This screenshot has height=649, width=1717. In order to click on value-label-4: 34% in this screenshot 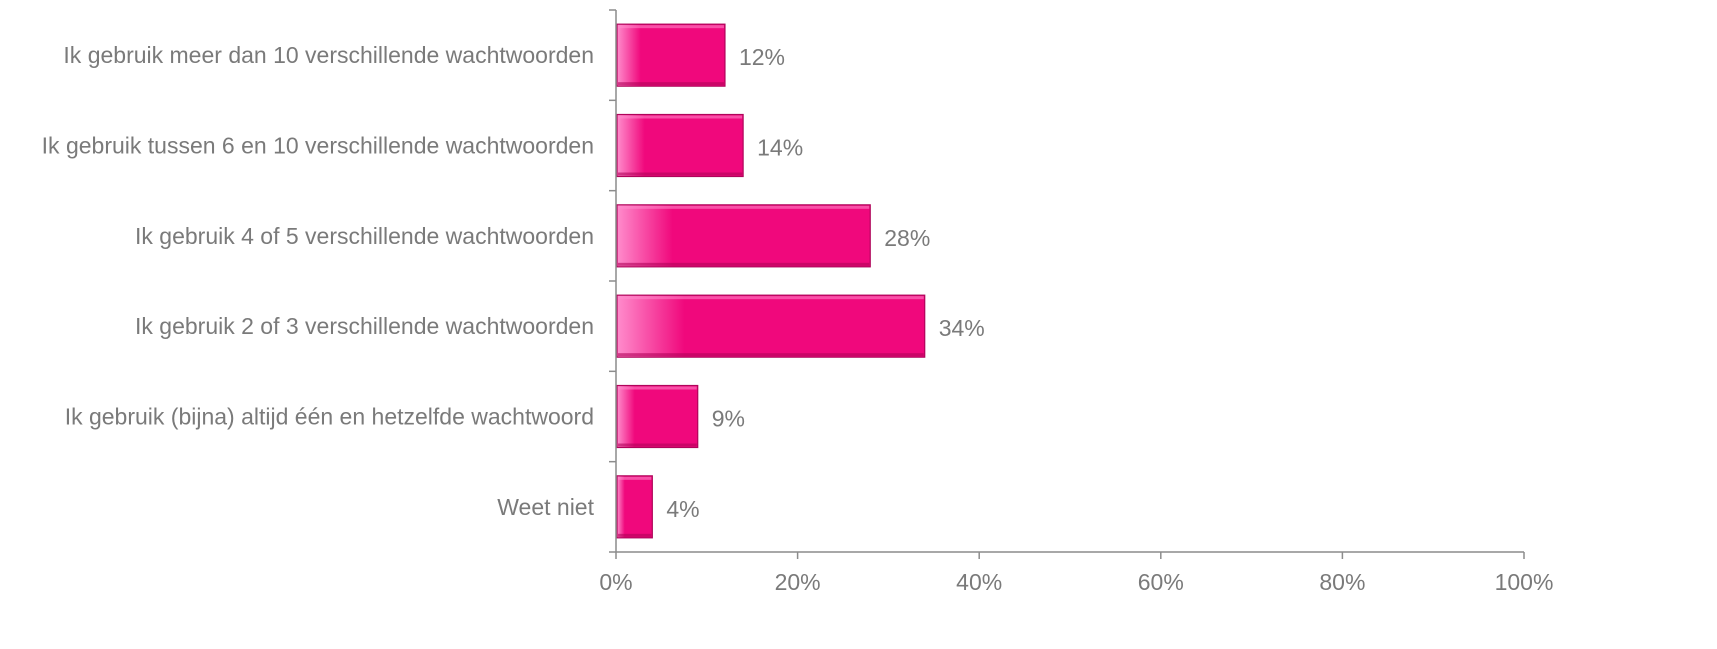, I will do `click(962, 328)`.